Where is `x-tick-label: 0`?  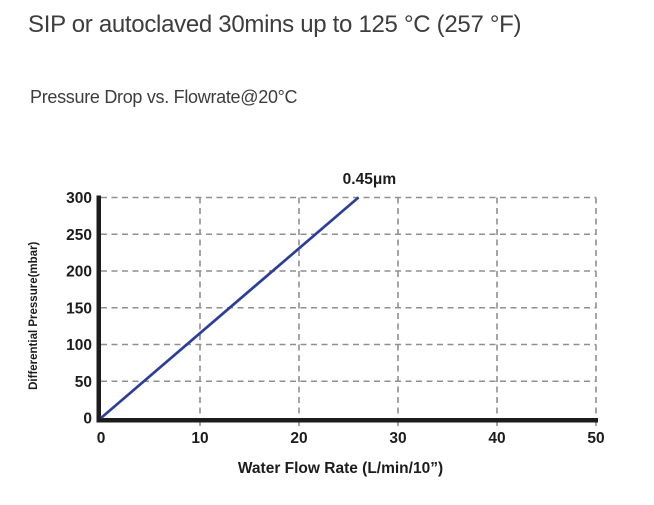 x-tick-label: 0 is located at coordinates (101, 438).